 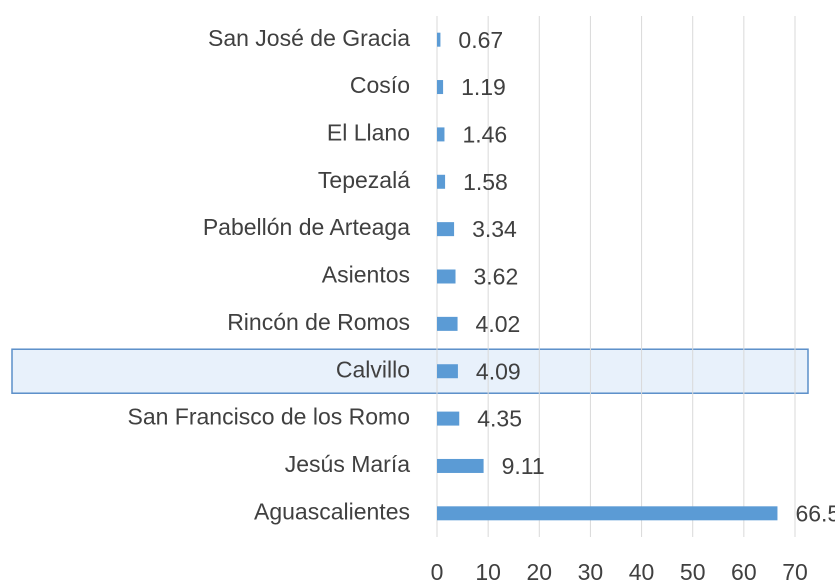 What do you see at coordinates (795, 571) in the screenshot?
I see `x-tick-label: 70` at bounding box center [795, 571].